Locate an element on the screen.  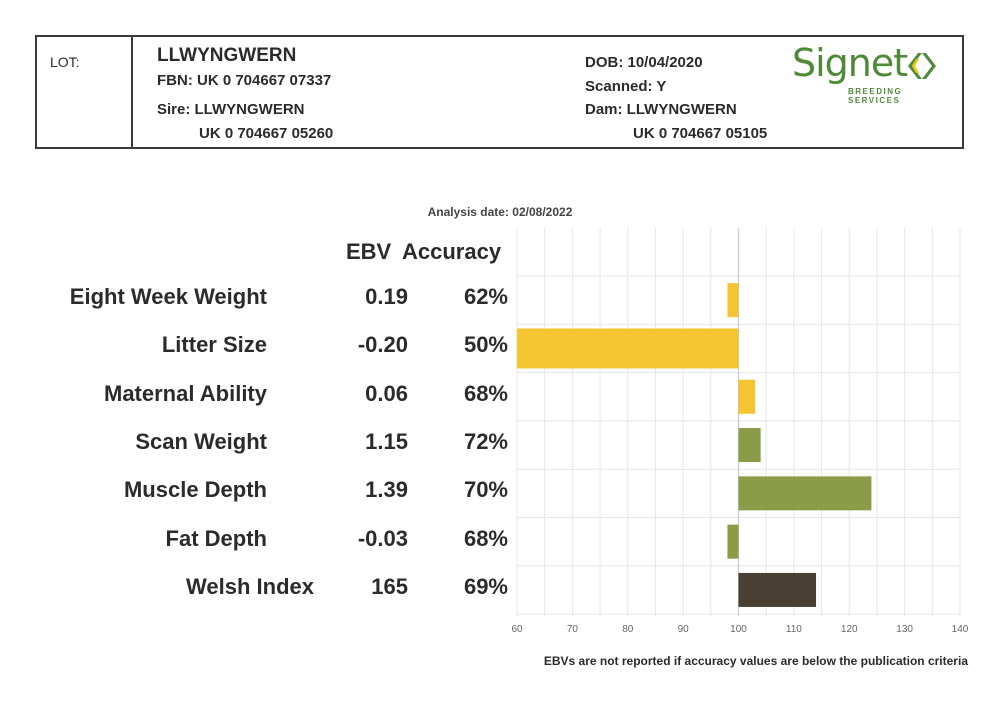
dam-id: UK 0 704667 05105 is located at coordinates (700, 133).